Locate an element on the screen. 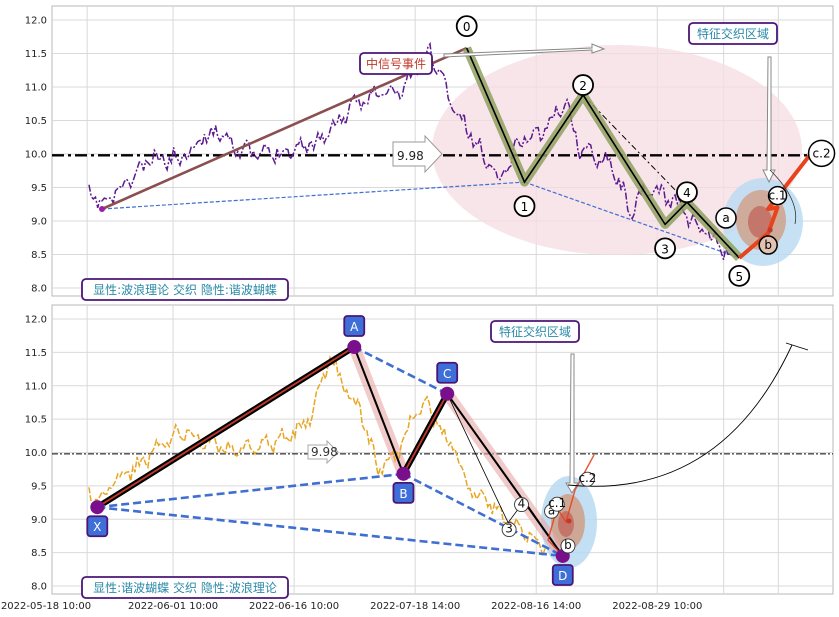 The width and height of the screenshot is (839, 617). flow-arrow is located at coordinates (524, 50).